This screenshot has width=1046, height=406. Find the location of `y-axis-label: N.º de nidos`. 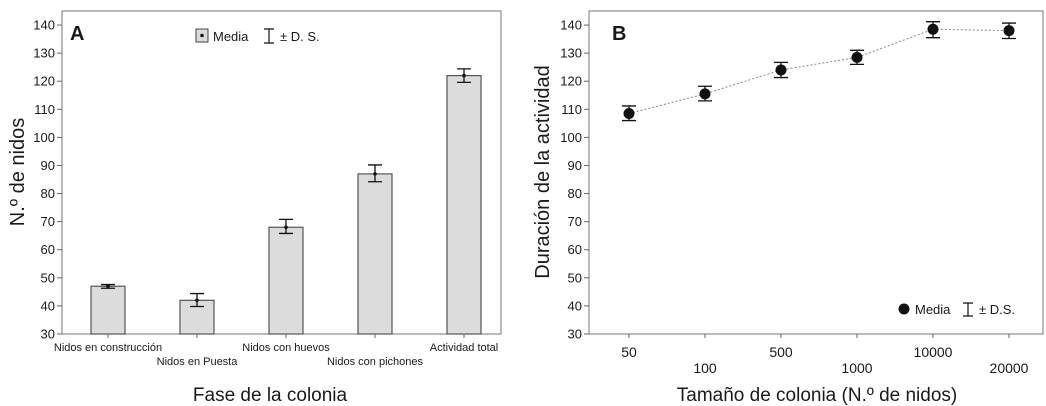

y-axis-label: N.º de nidos is located at coordinates (18, 172).